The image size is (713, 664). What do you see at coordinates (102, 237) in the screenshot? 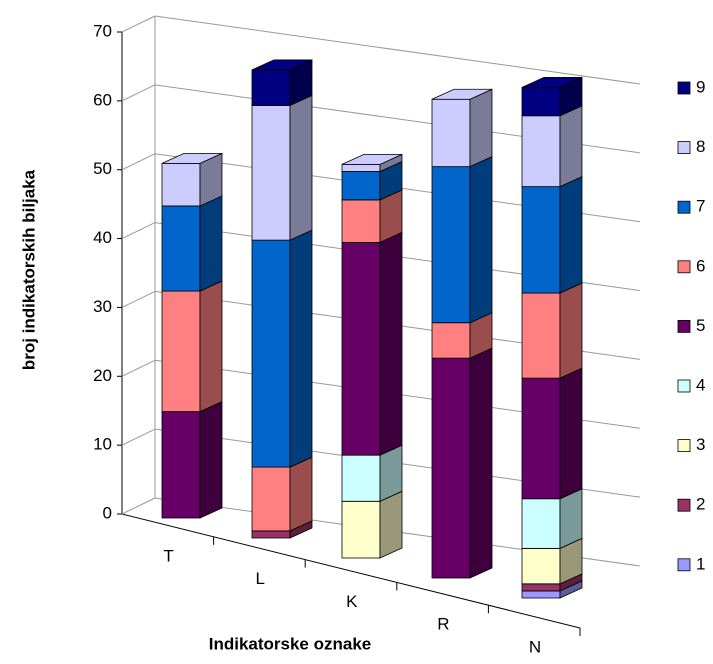
I see `y-tick-label: 40` at bounding box center [102, 237].